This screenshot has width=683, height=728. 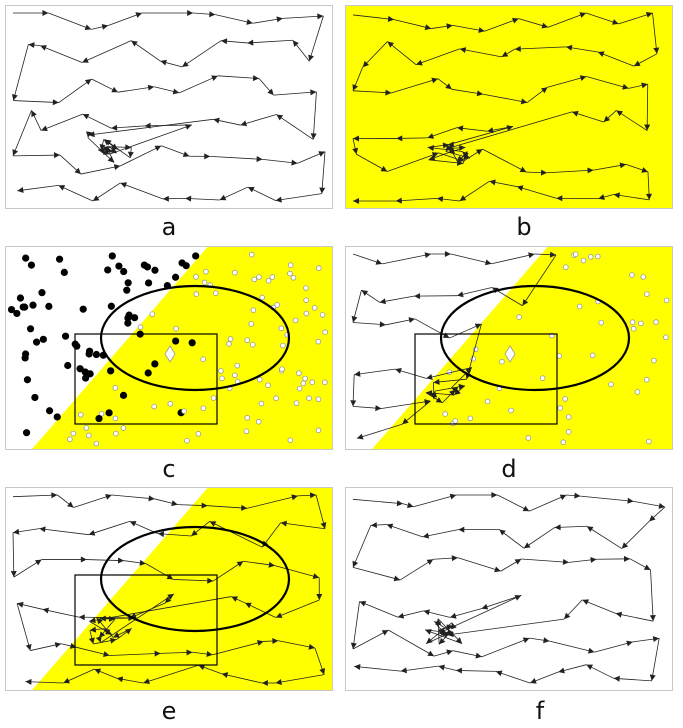 I want to click on panel-c-yellow-region, so click(x=182, y=348).